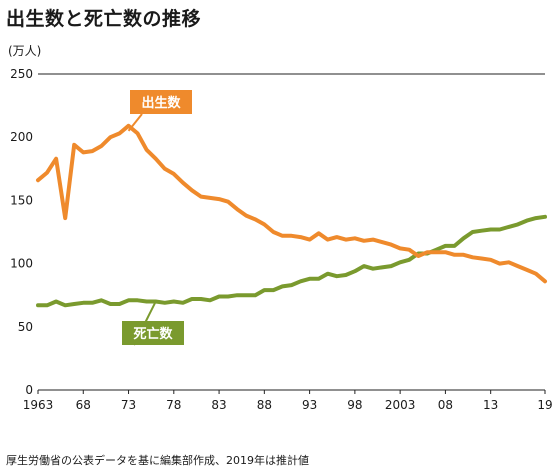 Image resolution: width=553 pixels, height=469 pixels. What do you see at coordinates (490, 405) in the screenshot?
I see `x-tick-label: 13` at bounding box center [490, 405].